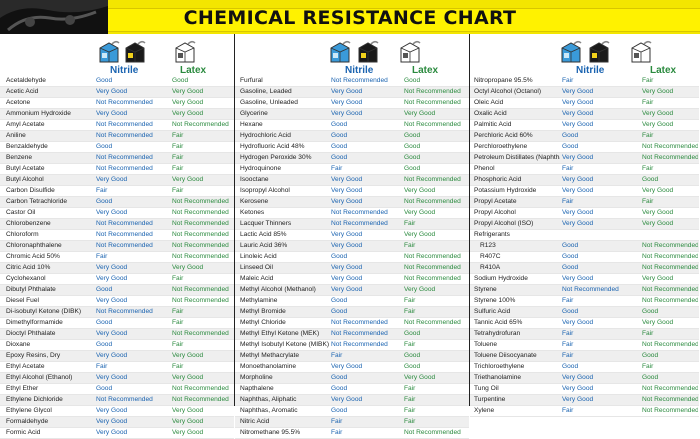 The width and height of the screenshot is (700, 439). What do you see at coordinates (18, 102) in the screenshot?
I see `chemical-name: Acetone` at bounding box center [18, 102].